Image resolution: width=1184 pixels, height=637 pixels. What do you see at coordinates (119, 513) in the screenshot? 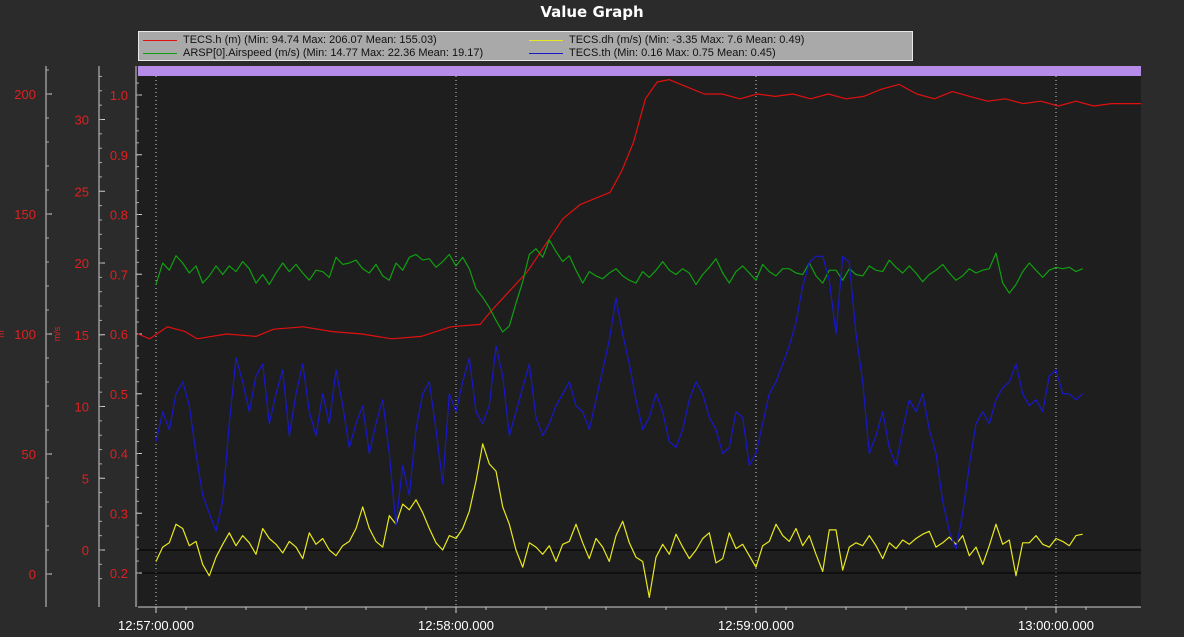
I see `th-axis-tick-label: 0.3` at bounding box center [119, 513].